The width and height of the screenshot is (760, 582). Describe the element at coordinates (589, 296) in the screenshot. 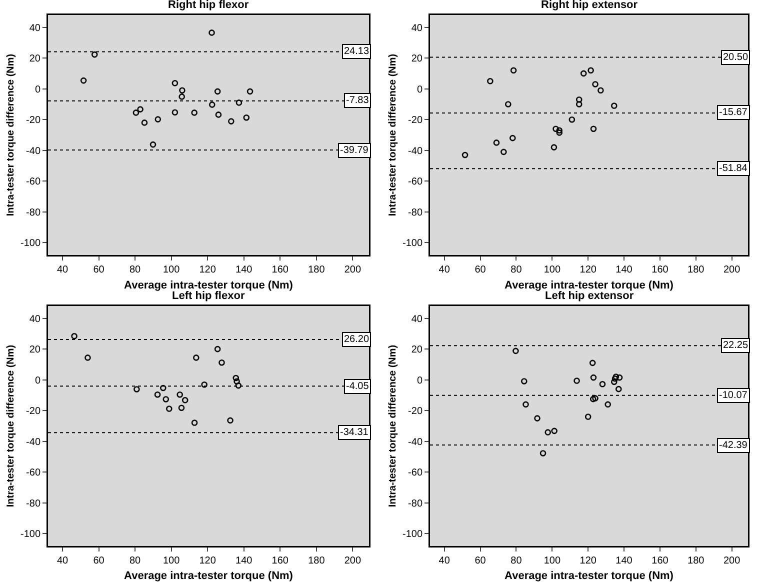

I see `chart-title: Left hip extensor` at that location.